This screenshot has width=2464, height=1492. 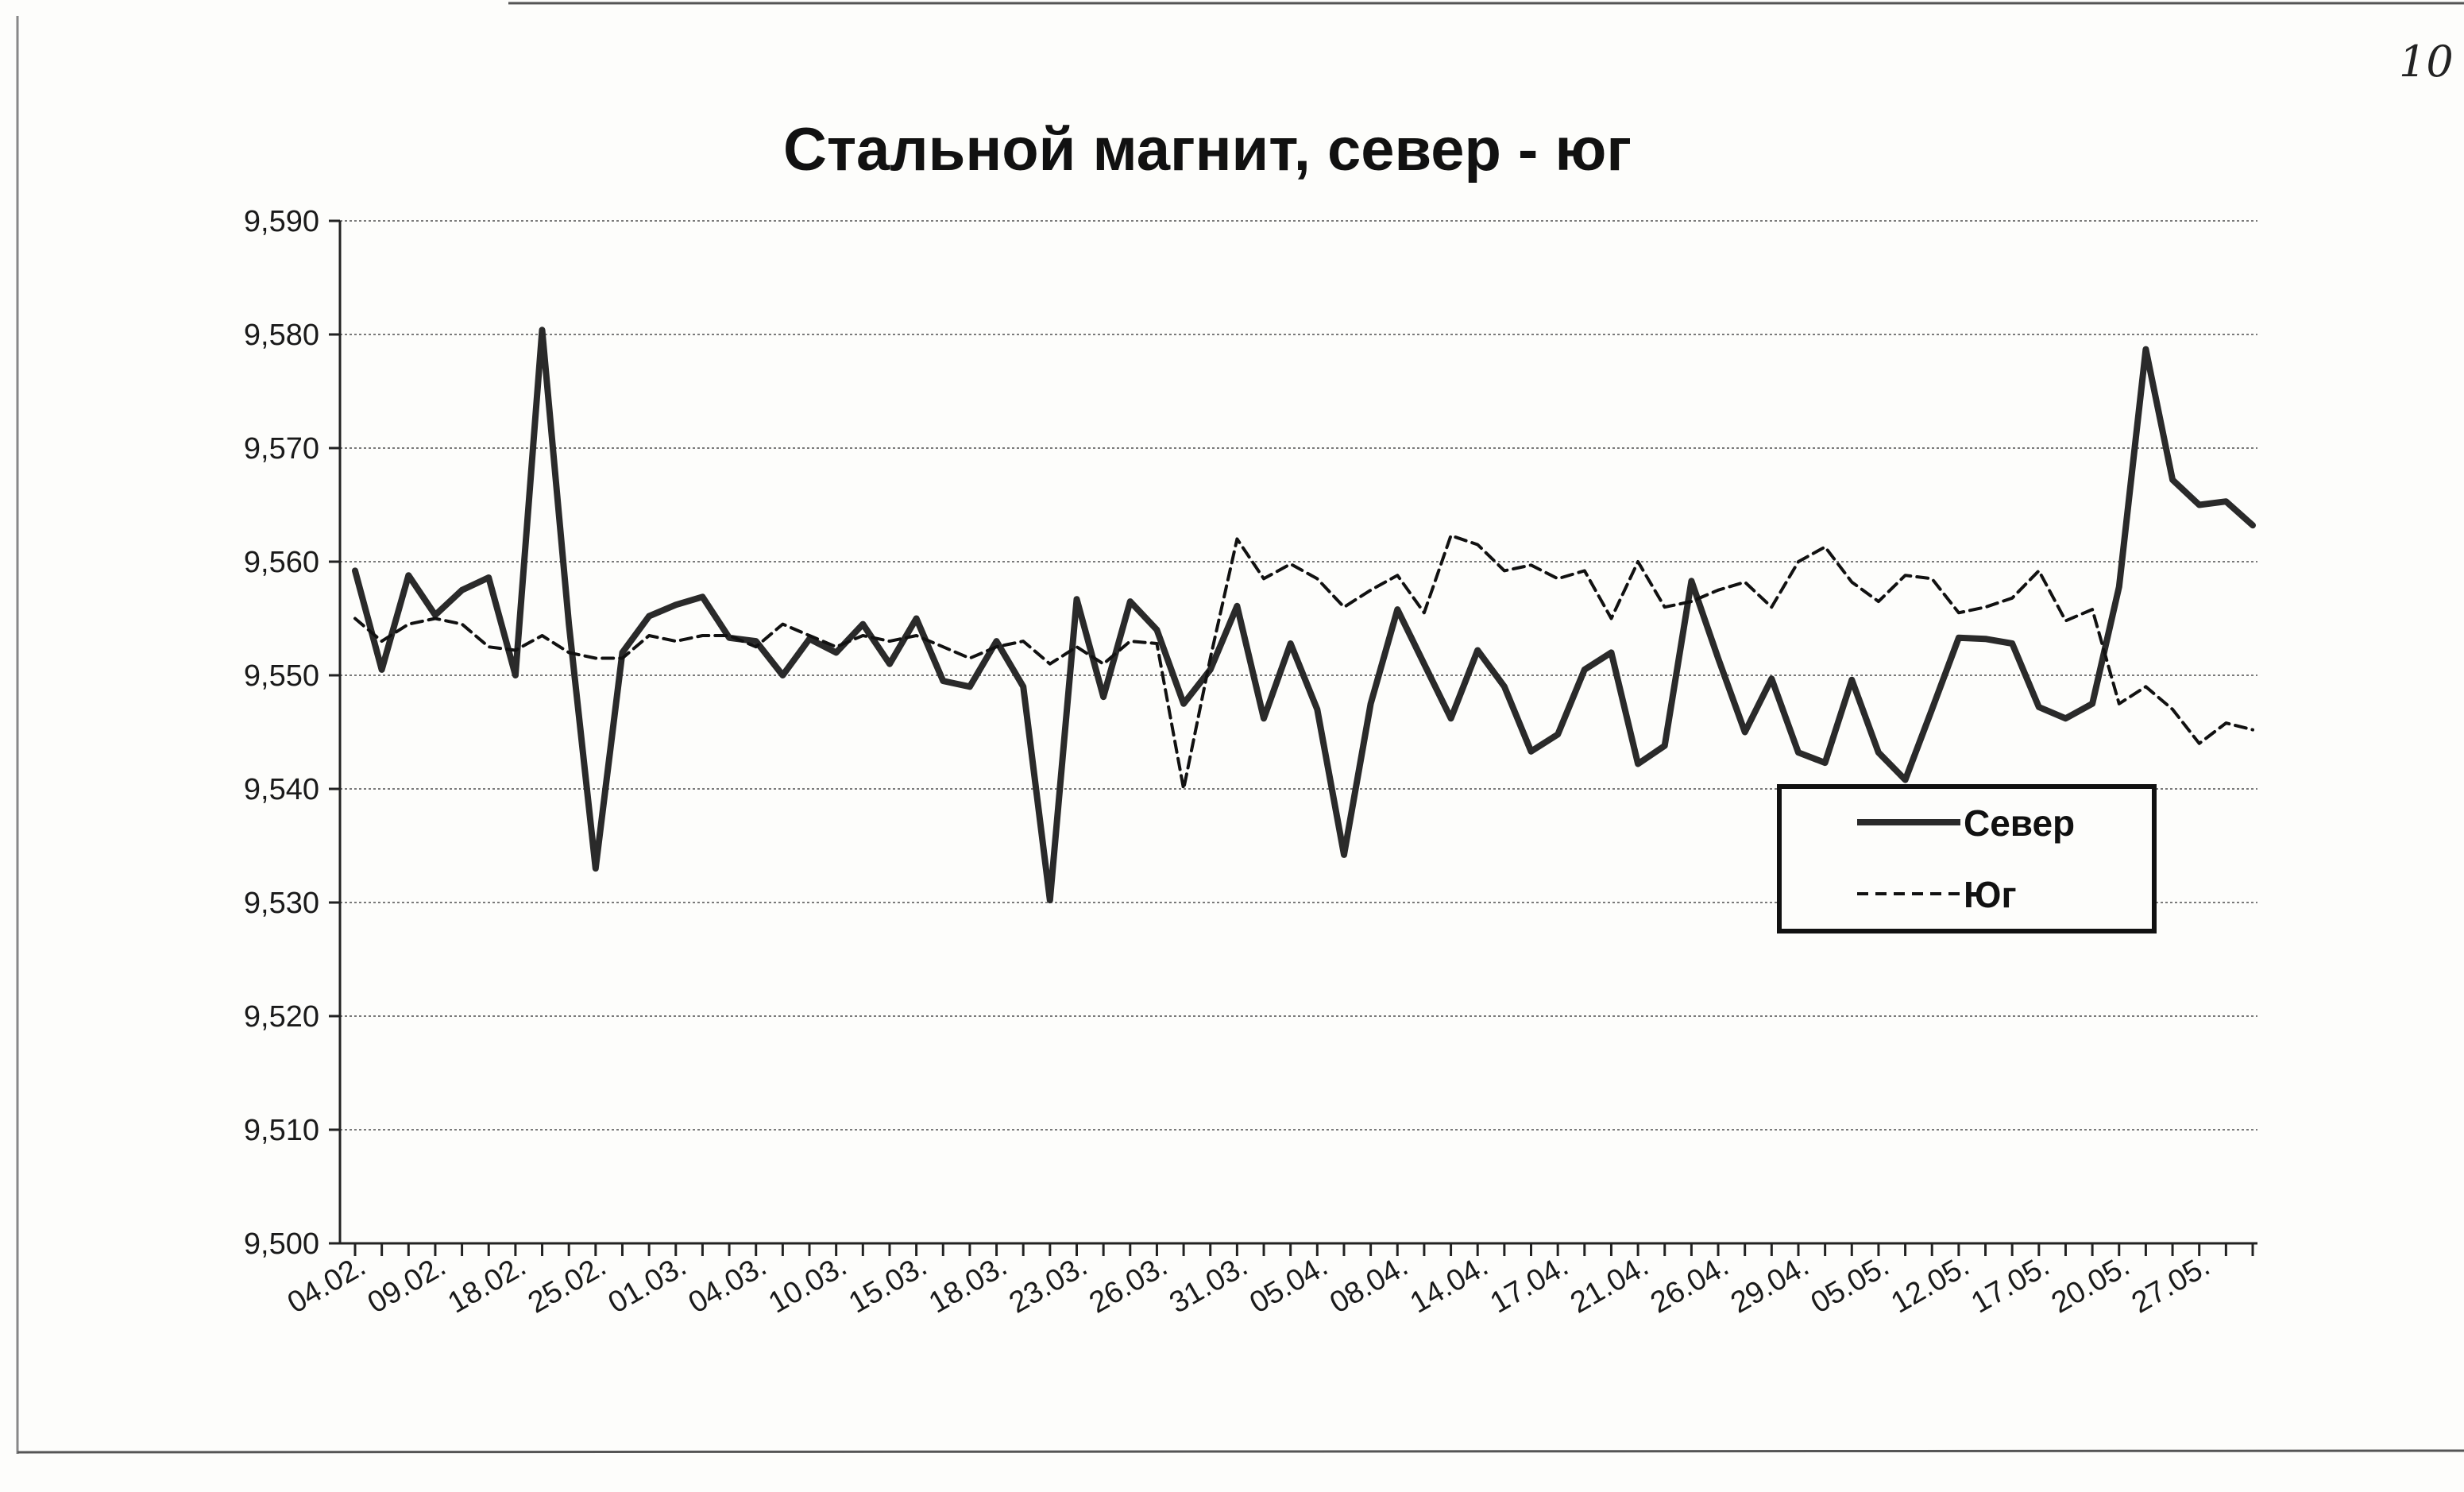 What do you see at coordinates (487, 1284) in the screenshot?
I see `x-tick-label: 18.02.` at bounding box center [487, 1284].